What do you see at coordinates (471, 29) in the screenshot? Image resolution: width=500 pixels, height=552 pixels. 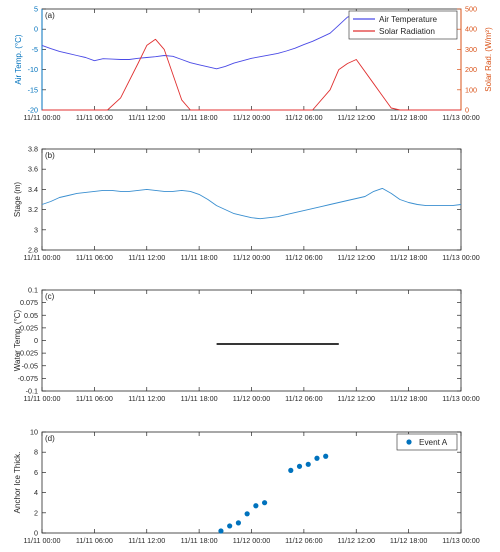 I see `panel-a-ytick-right-label: 400` at bounding box center [471, 29].